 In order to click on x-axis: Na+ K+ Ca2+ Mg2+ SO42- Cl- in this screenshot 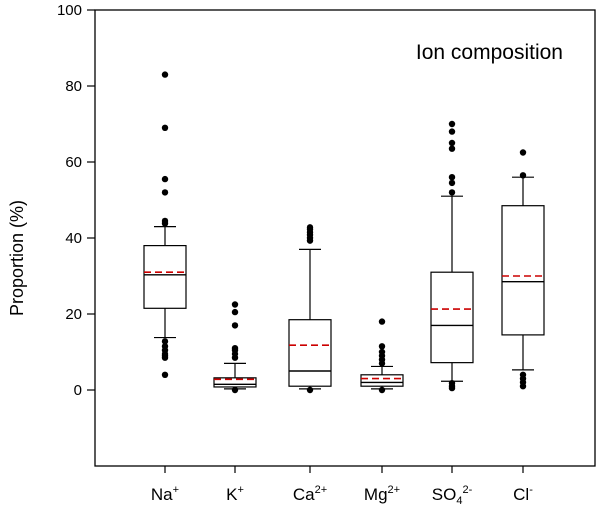, I will do `click(342, 486)`.